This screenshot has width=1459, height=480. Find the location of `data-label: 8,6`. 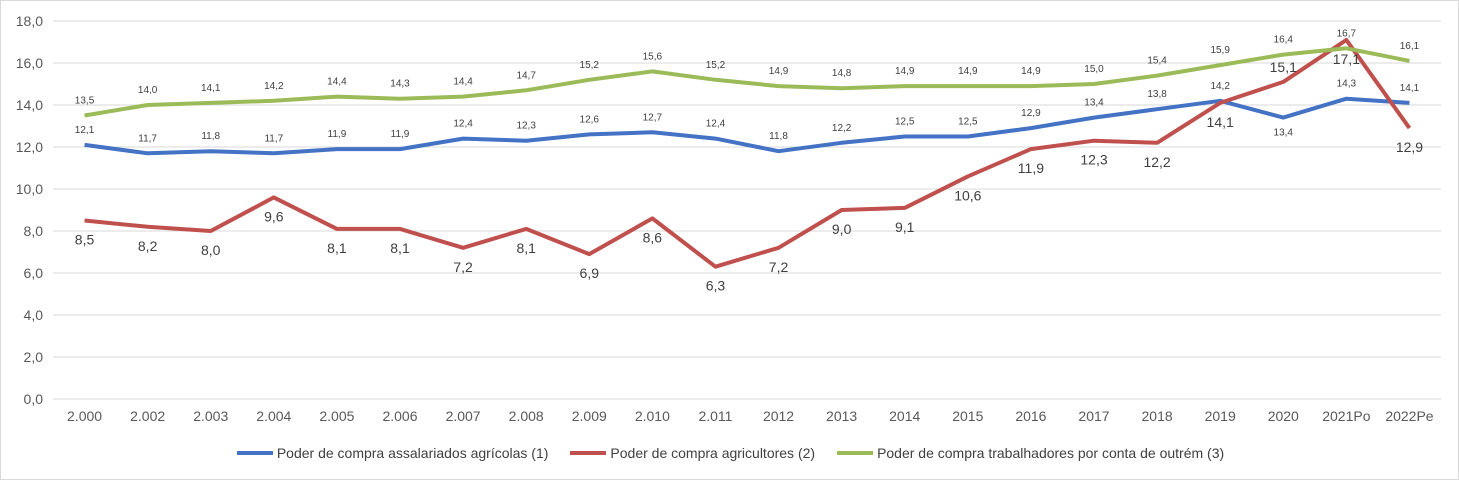

data-label: 8,6 is located at coordinates (653, 237).